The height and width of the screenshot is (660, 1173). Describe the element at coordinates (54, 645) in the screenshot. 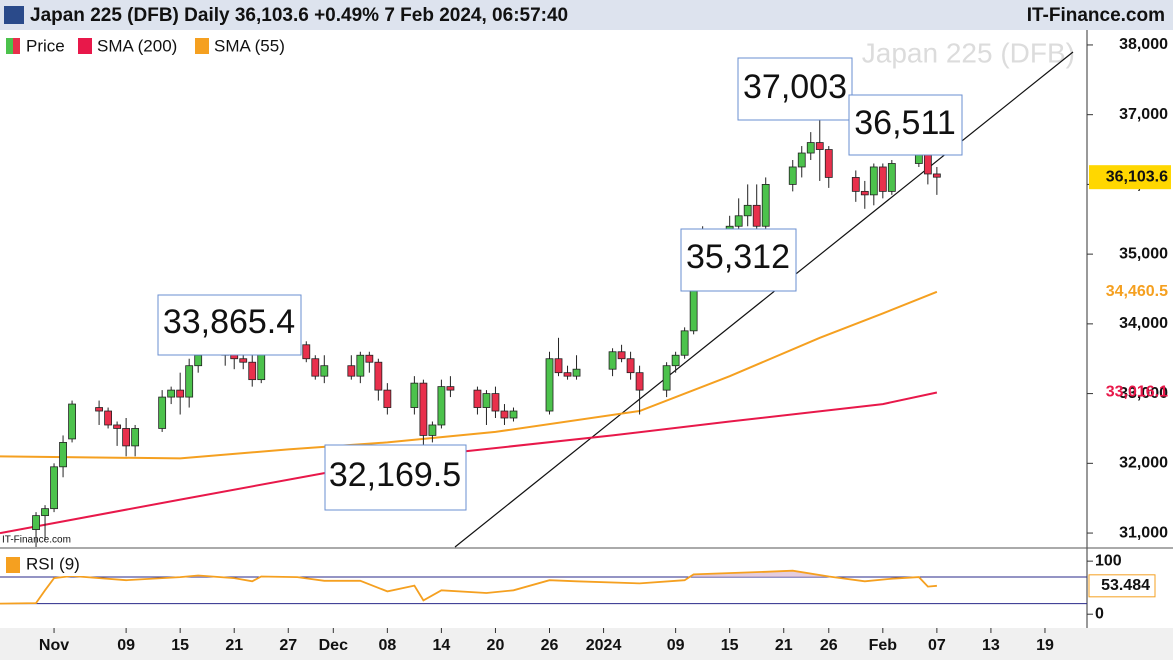

I see `x-tick-label: Nov` at that location.